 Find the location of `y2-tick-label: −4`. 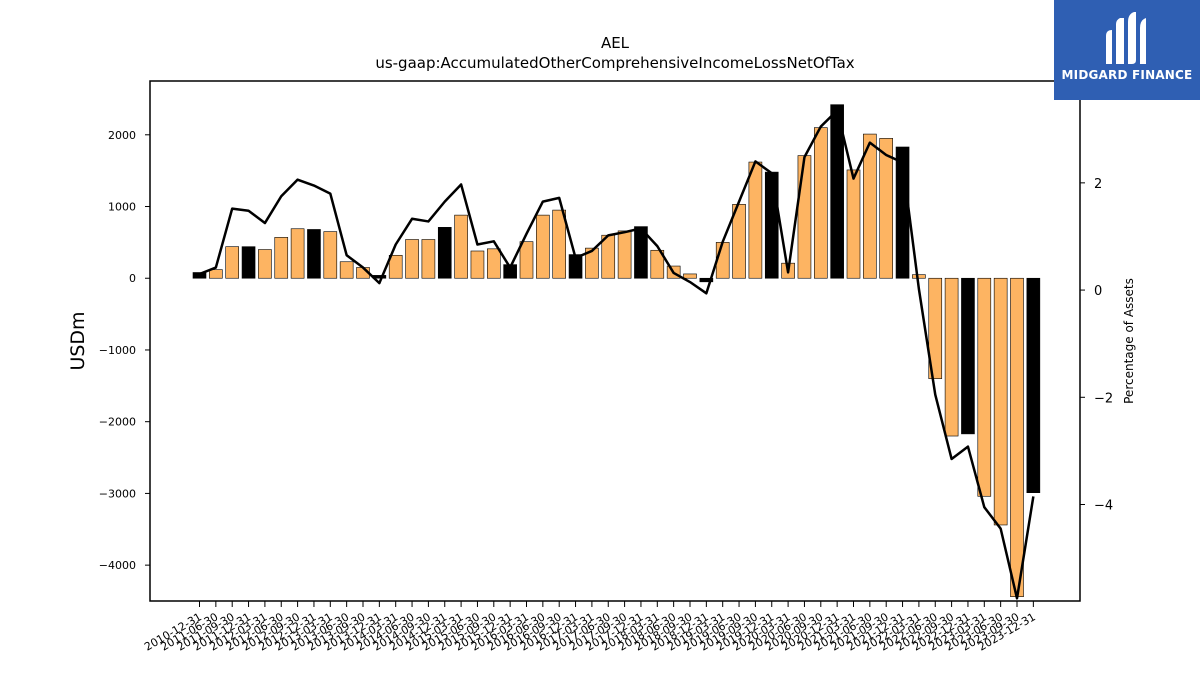

y2-tick-label: −4 is located at coordinates (1103, 506).